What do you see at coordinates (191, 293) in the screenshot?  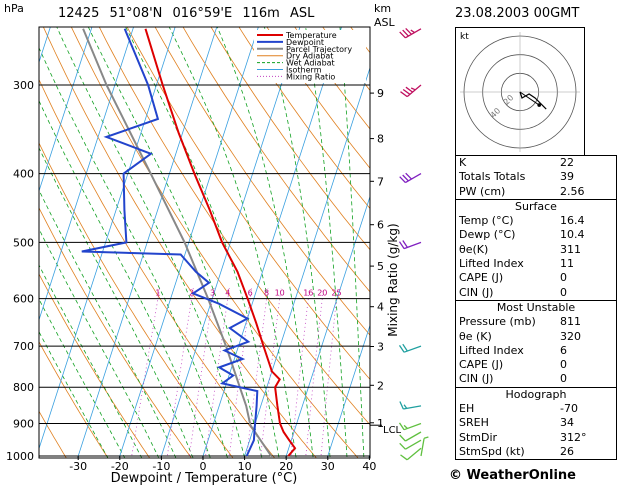 I see `mixing-ratio-label: 2` at bounding box center [191, 293].